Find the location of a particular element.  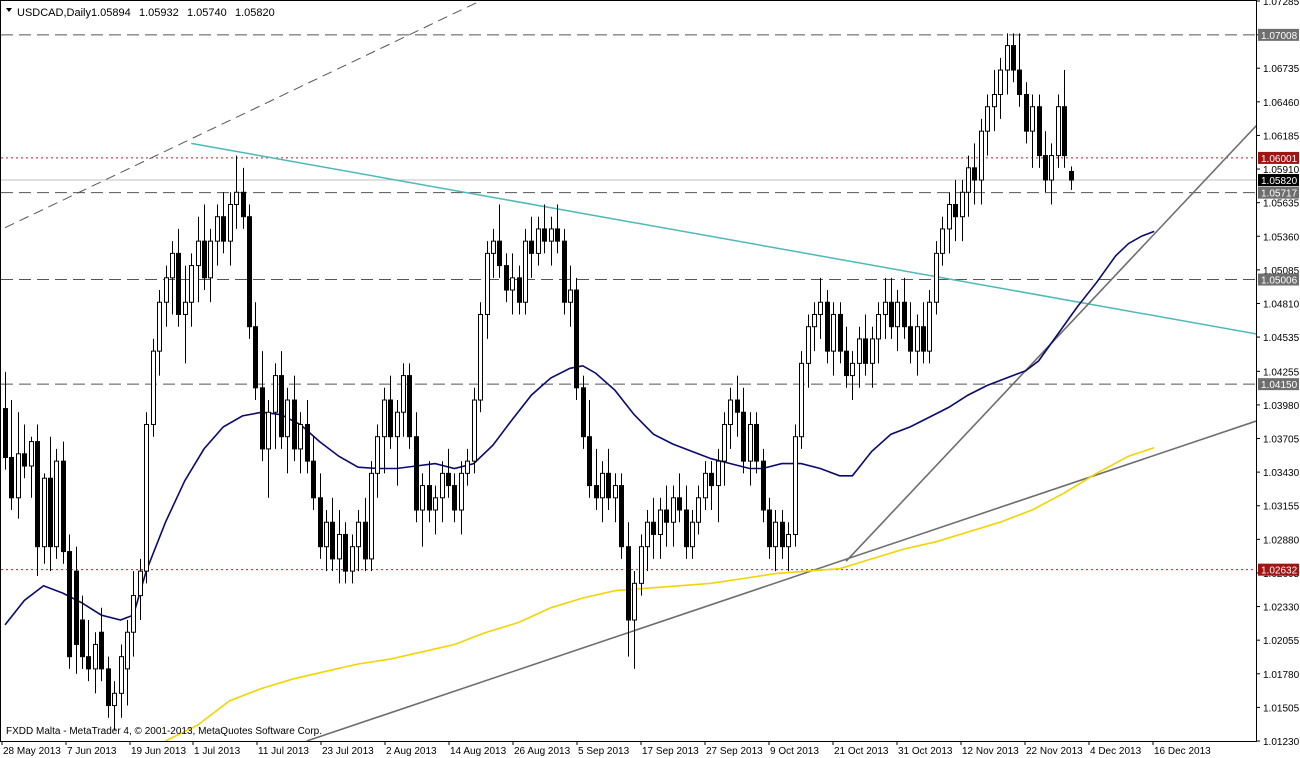

x-tick-label: 27 Sep 2013 is located at coordinates (734, 751).